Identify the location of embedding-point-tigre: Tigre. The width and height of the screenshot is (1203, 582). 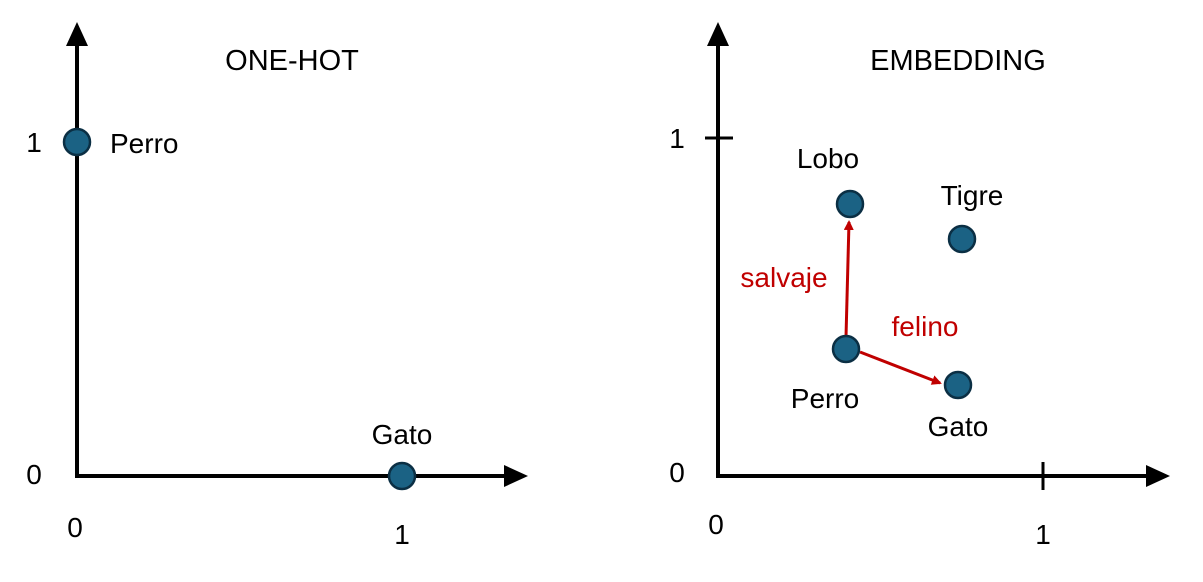
(972, 217).